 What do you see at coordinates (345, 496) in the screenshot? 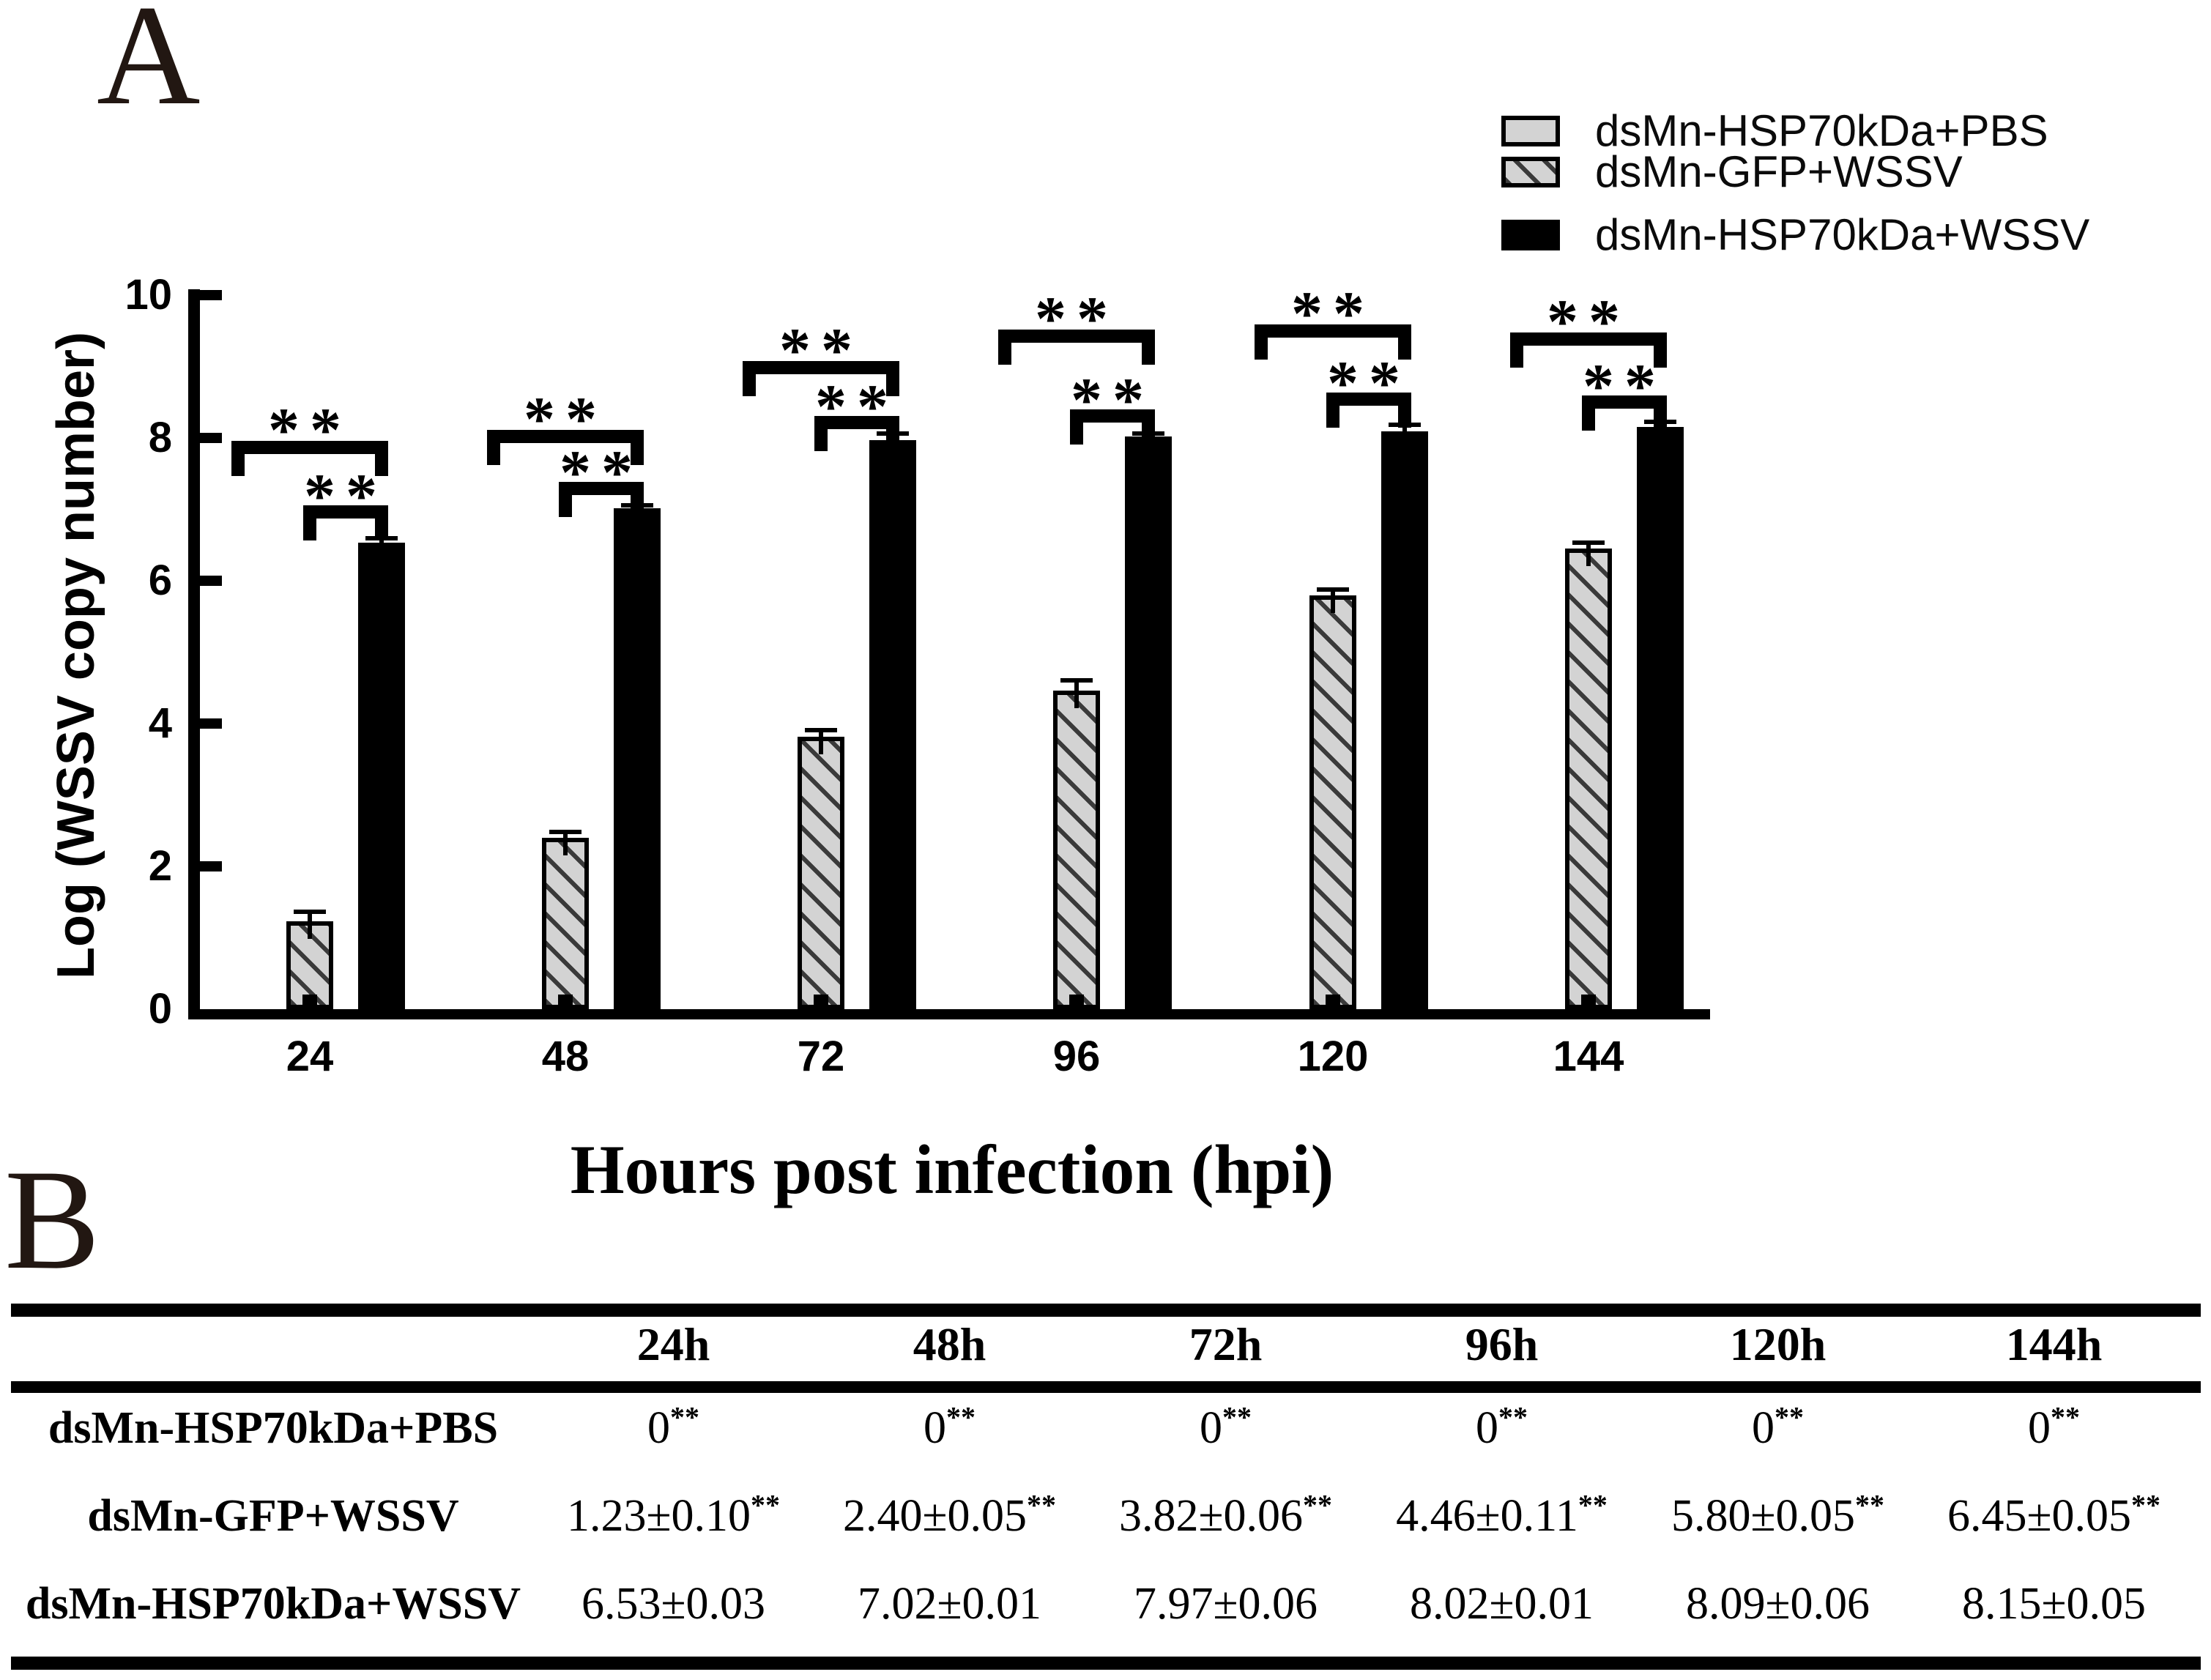
I see `sig-marker-inner-24: **` at bounding box center [345, 496].